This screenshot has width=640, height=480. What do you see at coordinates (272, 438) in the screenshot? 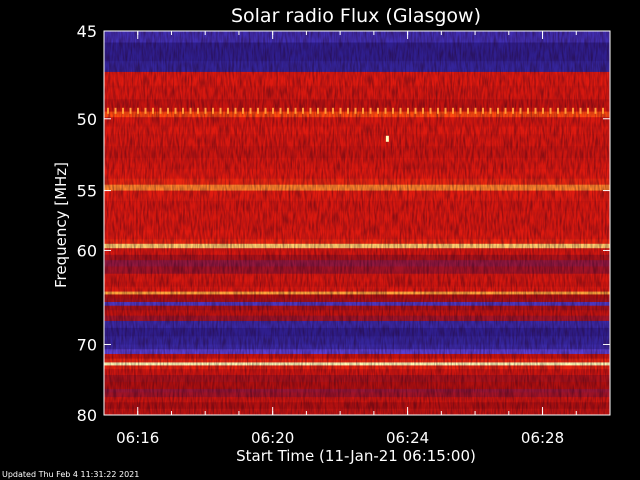
I see `x-tick-label: 06:20` at bounding box center [272, 438].